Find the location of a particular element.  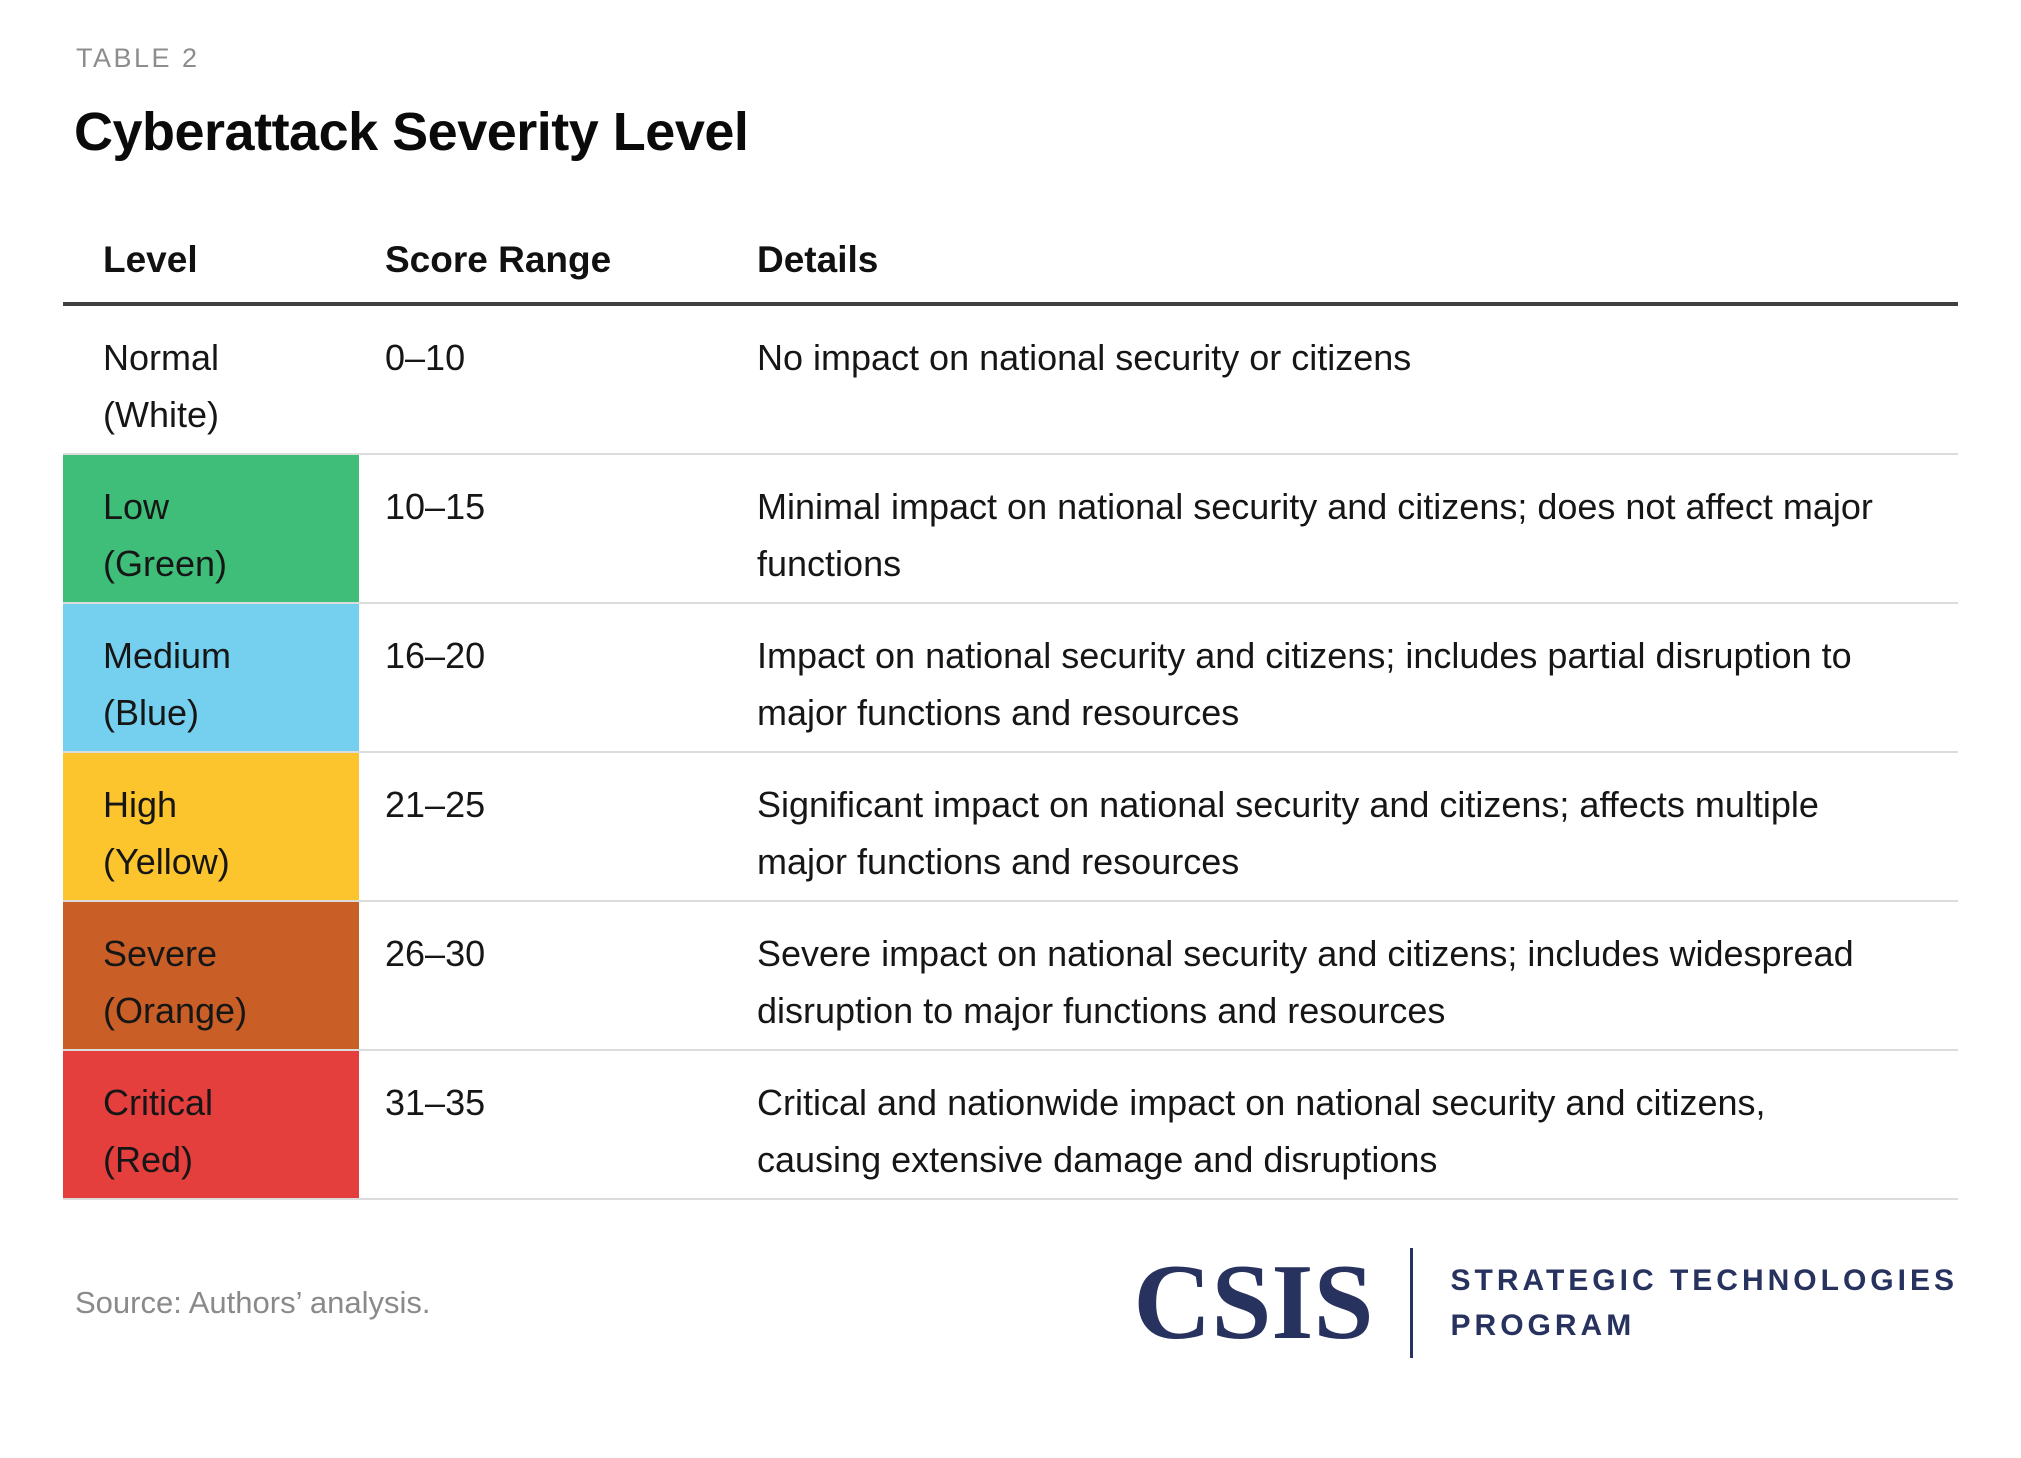

column-header-level: Level is located at coordinates (150, 259).